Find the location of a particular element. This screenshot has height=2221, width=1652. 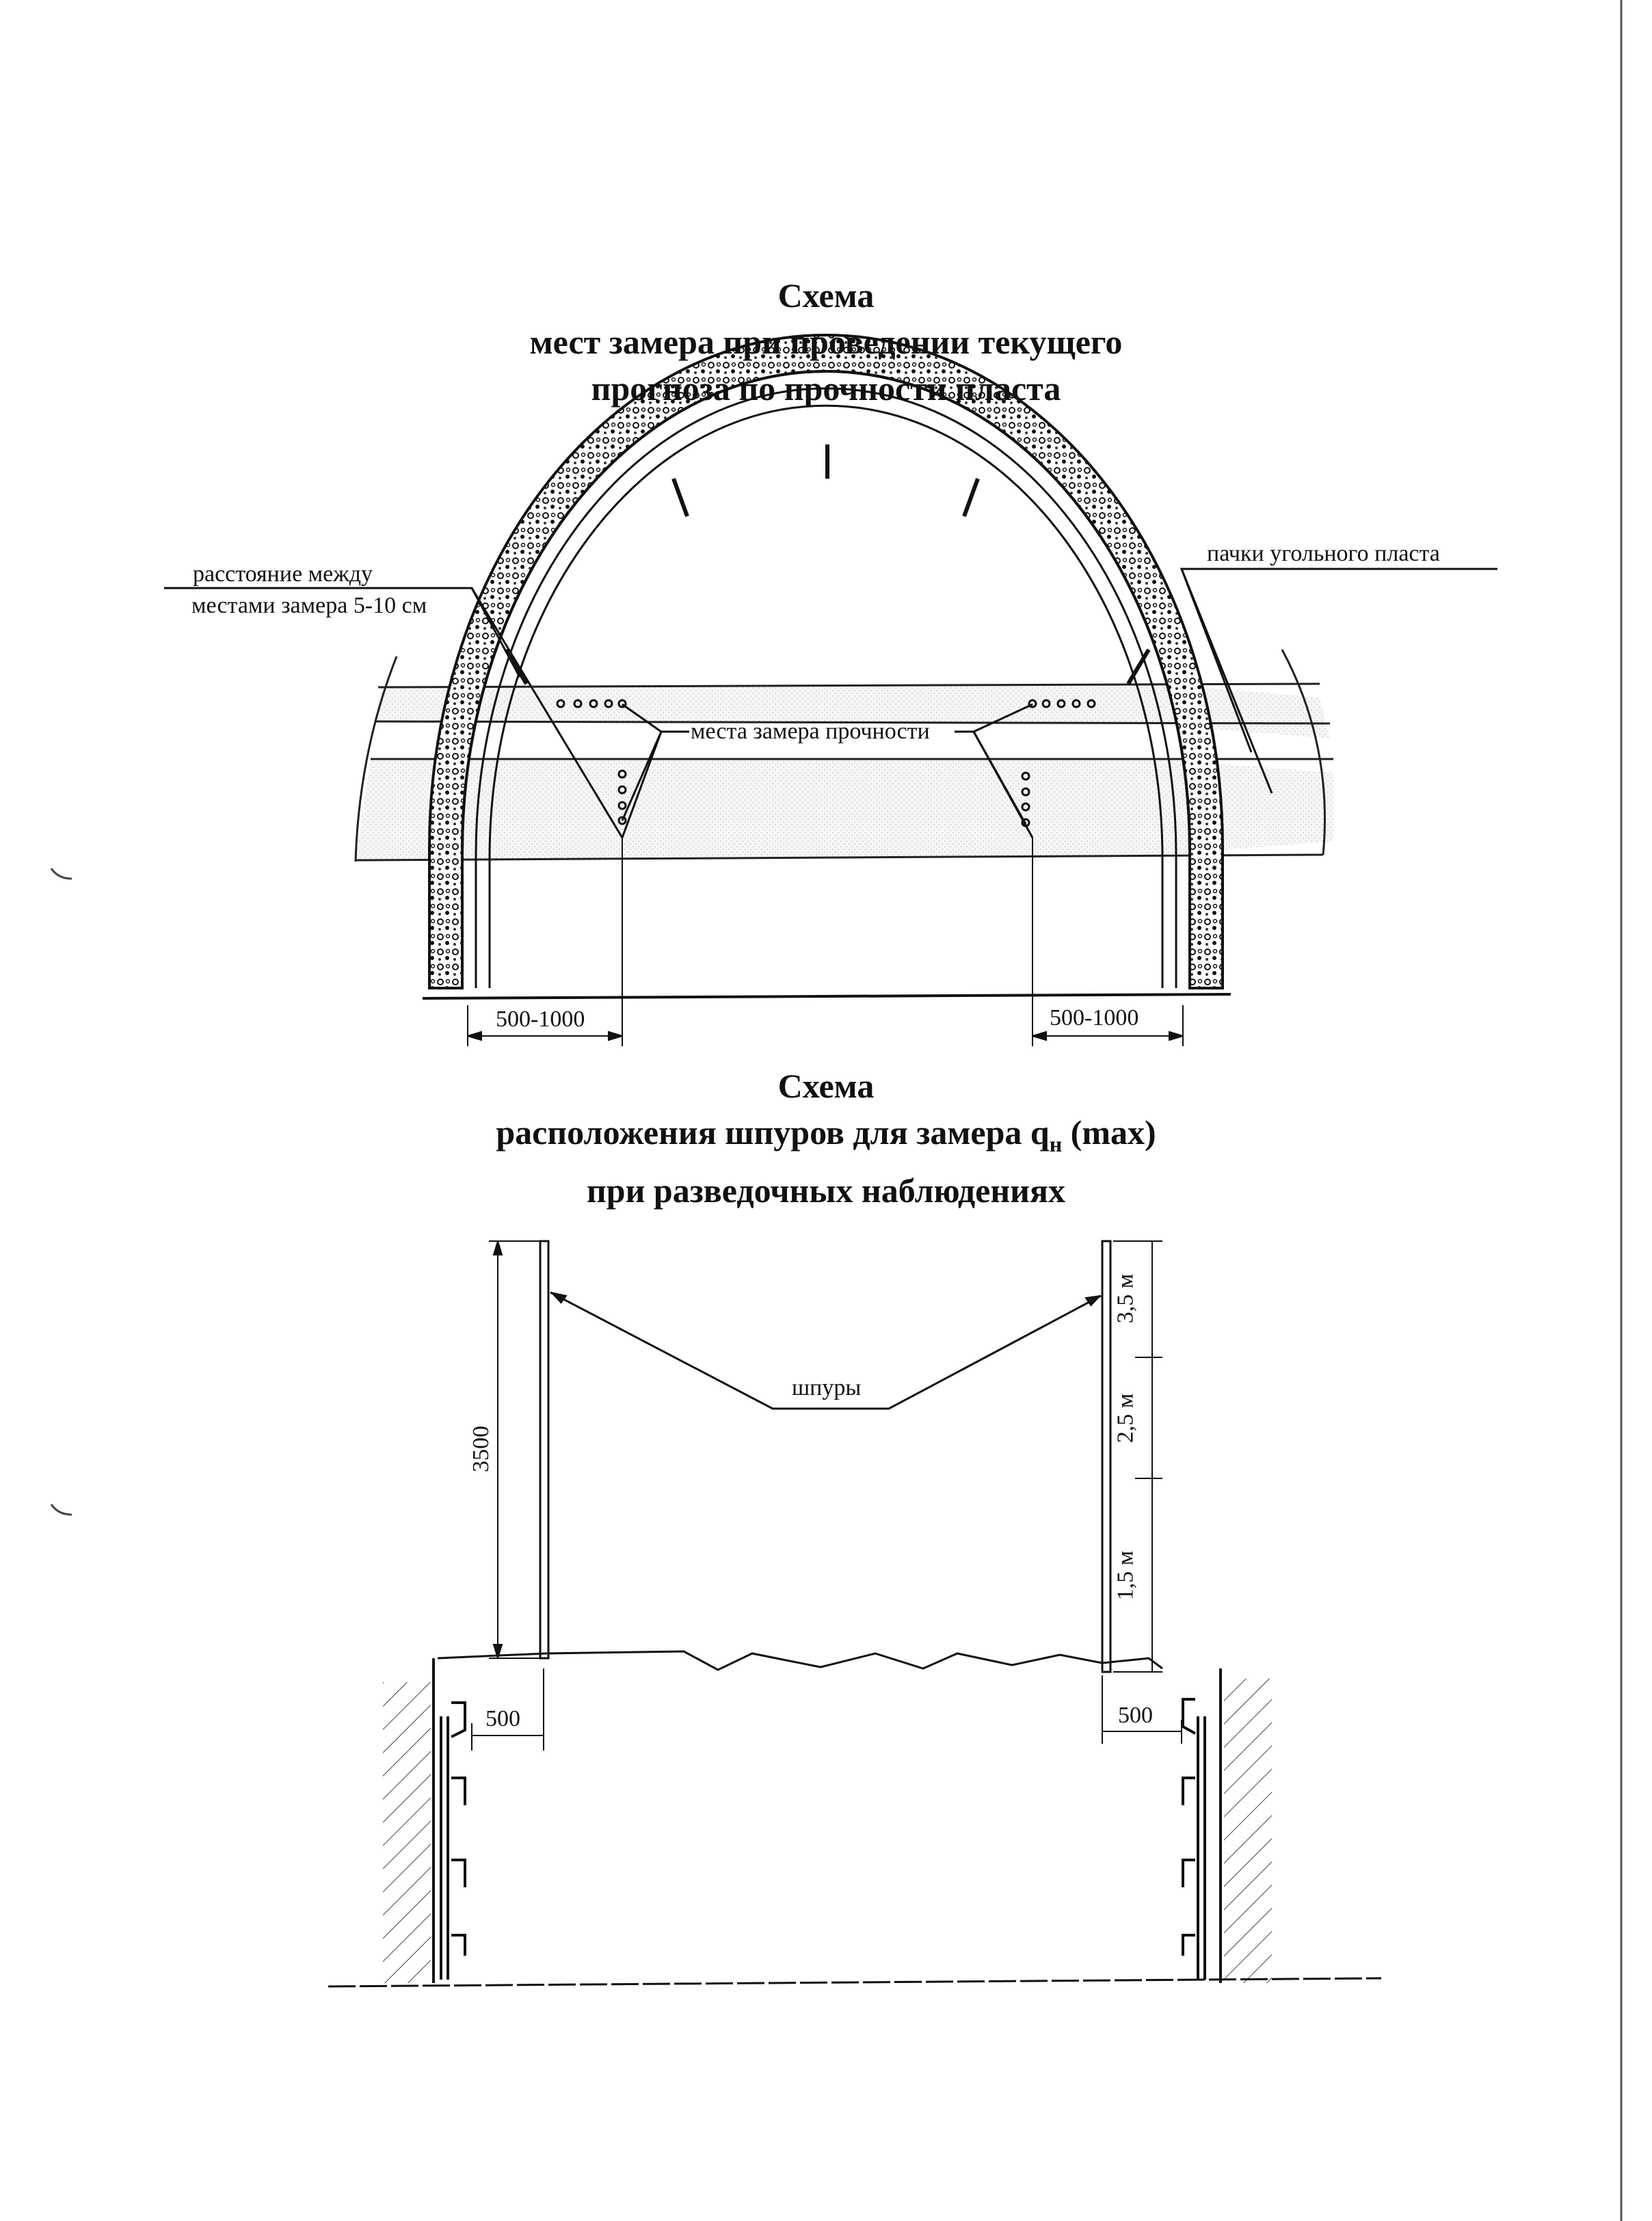

segment-middle-dimension: 2,5 м is located at coordinates (1125, 1419).